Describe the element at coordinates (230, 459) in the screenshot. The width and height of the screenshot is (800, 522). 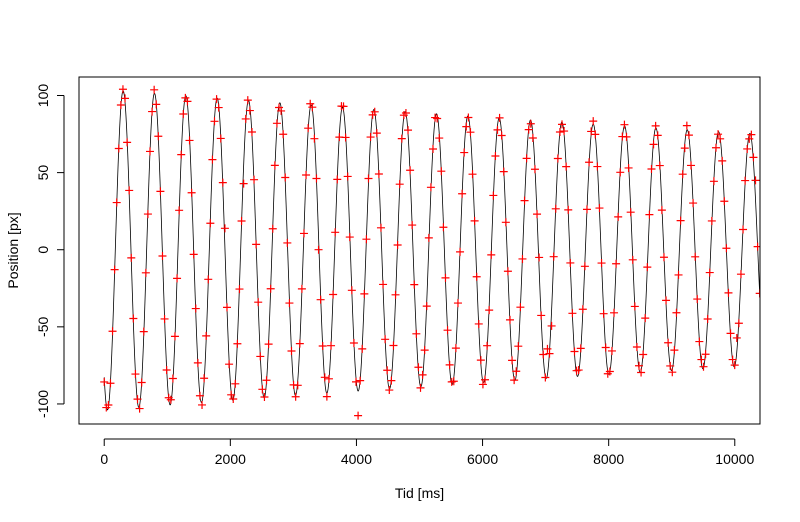
I see `x-tick-label: 2000` at that location.